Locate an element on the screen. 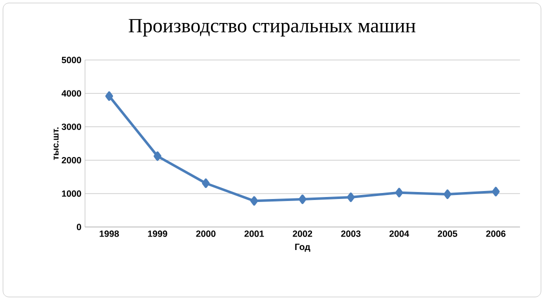 Image resolution: width=544 pixels, height=300 pixels. x-tick-label: 1999 is located at coordinates (158, 233).